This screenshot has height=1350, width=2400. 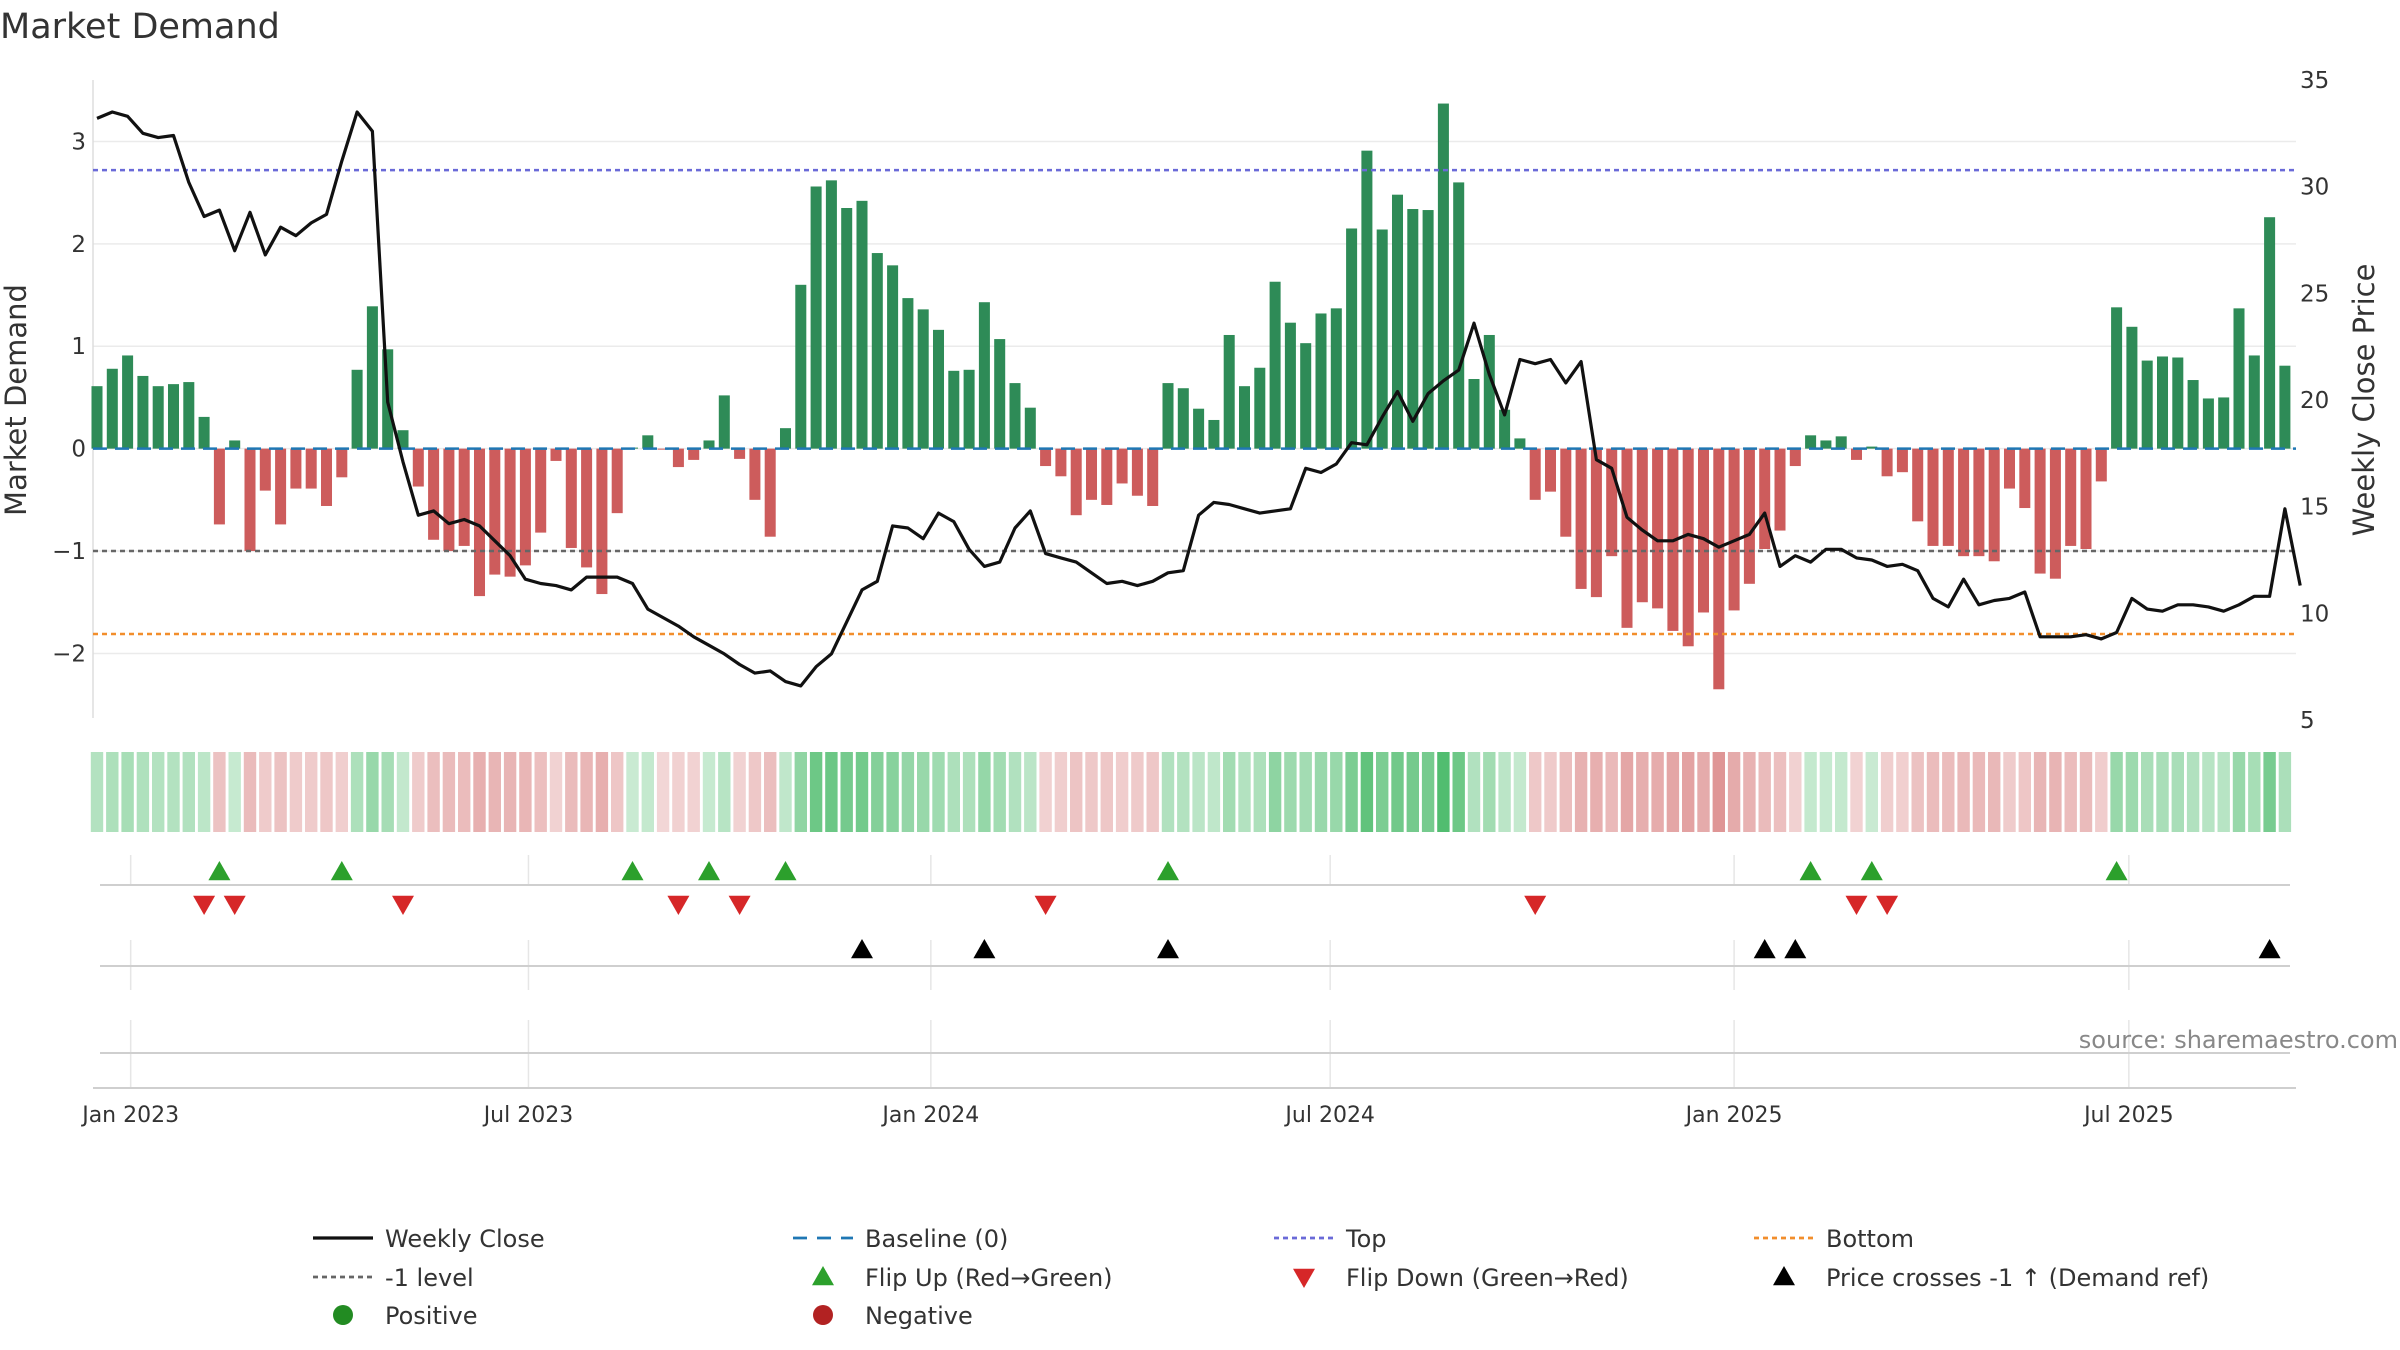 What do you see at coordinates (1991, 1278) in the screenshot?
I see `legend-cross: Price crosses -1 ↑ (Demand ref)` at bounding box center [1991, 1278].